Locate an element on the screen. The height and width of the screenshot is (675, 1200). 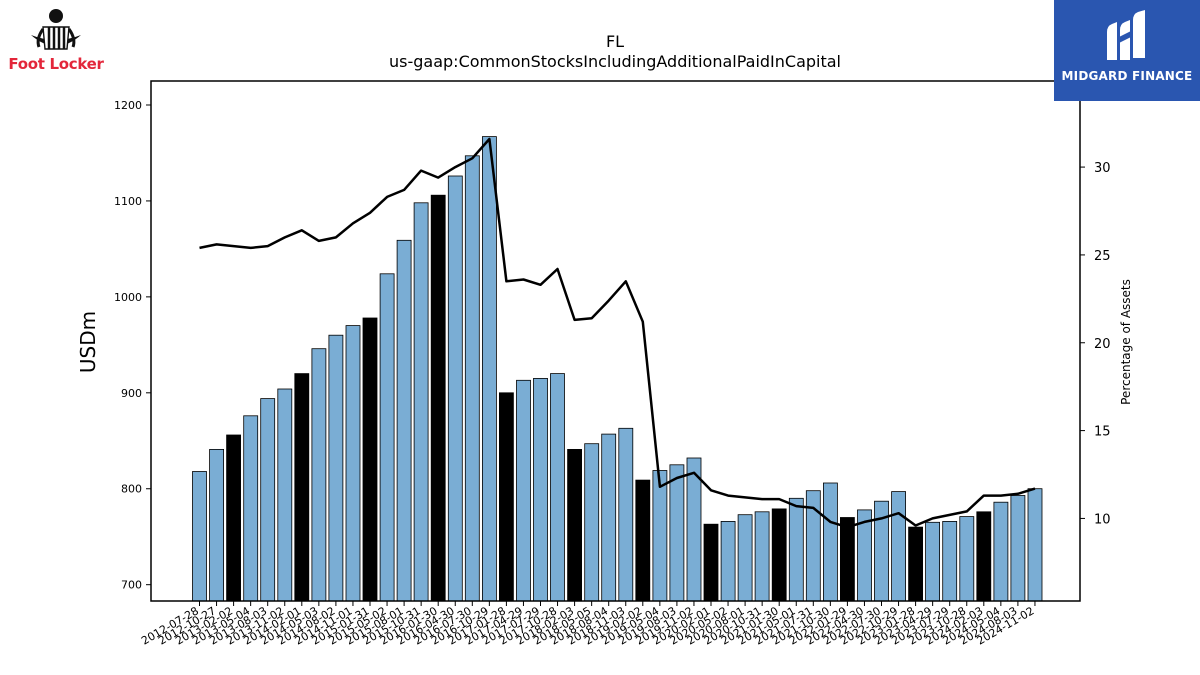
y-tick-label: 900 is located at coordinates (131, 393).